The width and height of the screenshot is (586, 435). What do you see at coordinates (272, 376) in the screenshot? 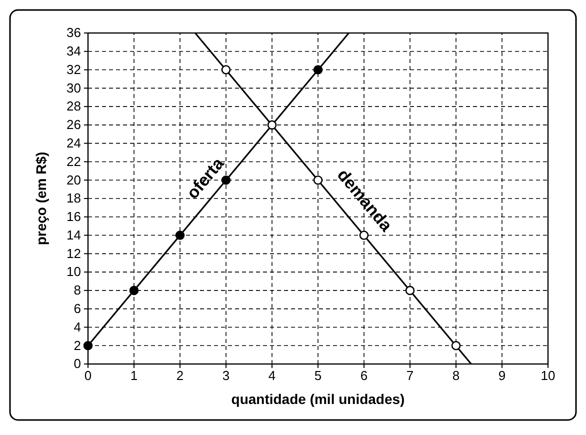
I see `x-tick-label: 4` at bounding box center [272, 376].